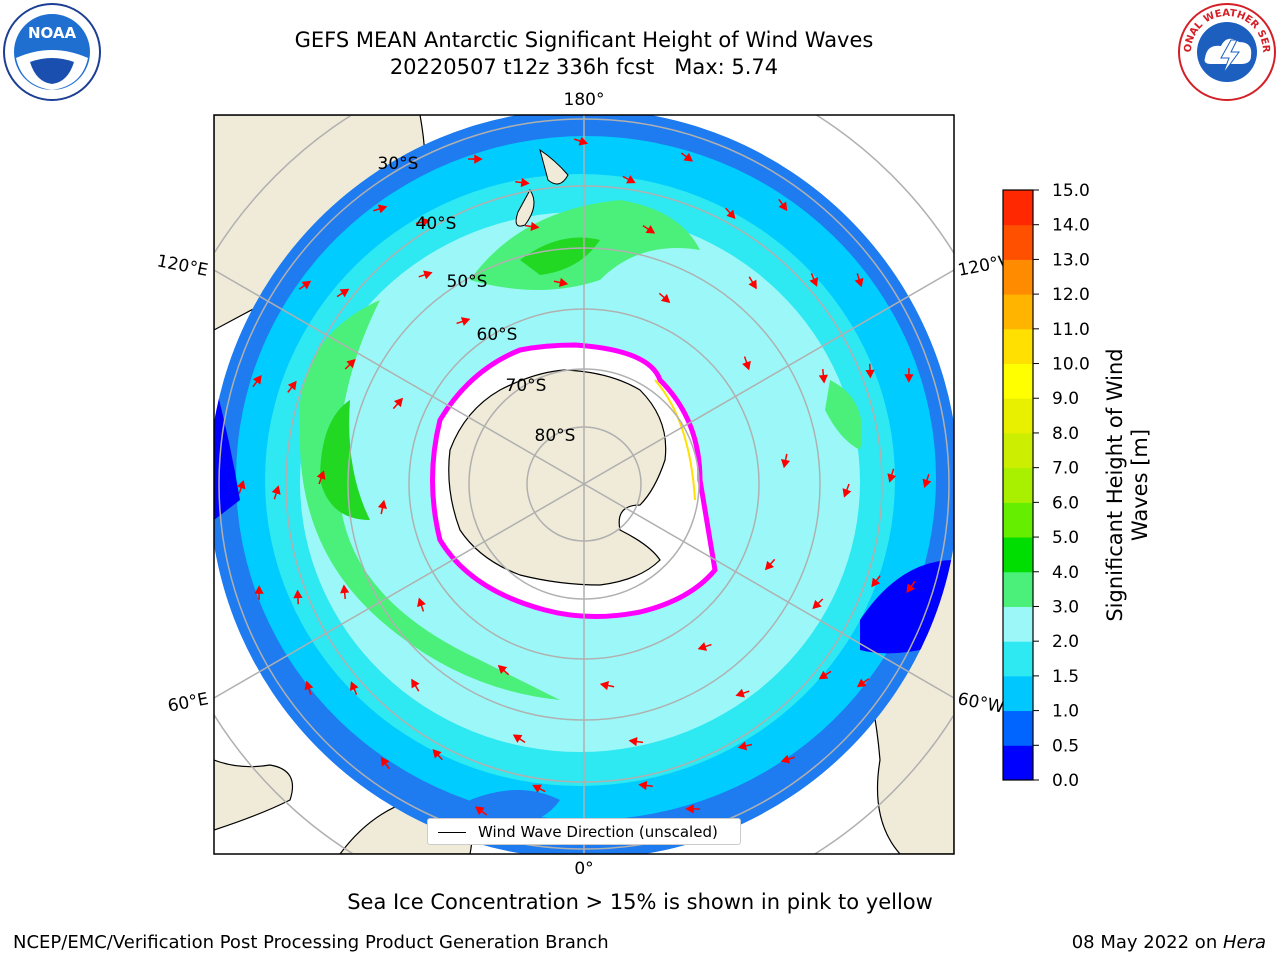  I want to click on lon-label-60w: 60°W, so click(981, 703).